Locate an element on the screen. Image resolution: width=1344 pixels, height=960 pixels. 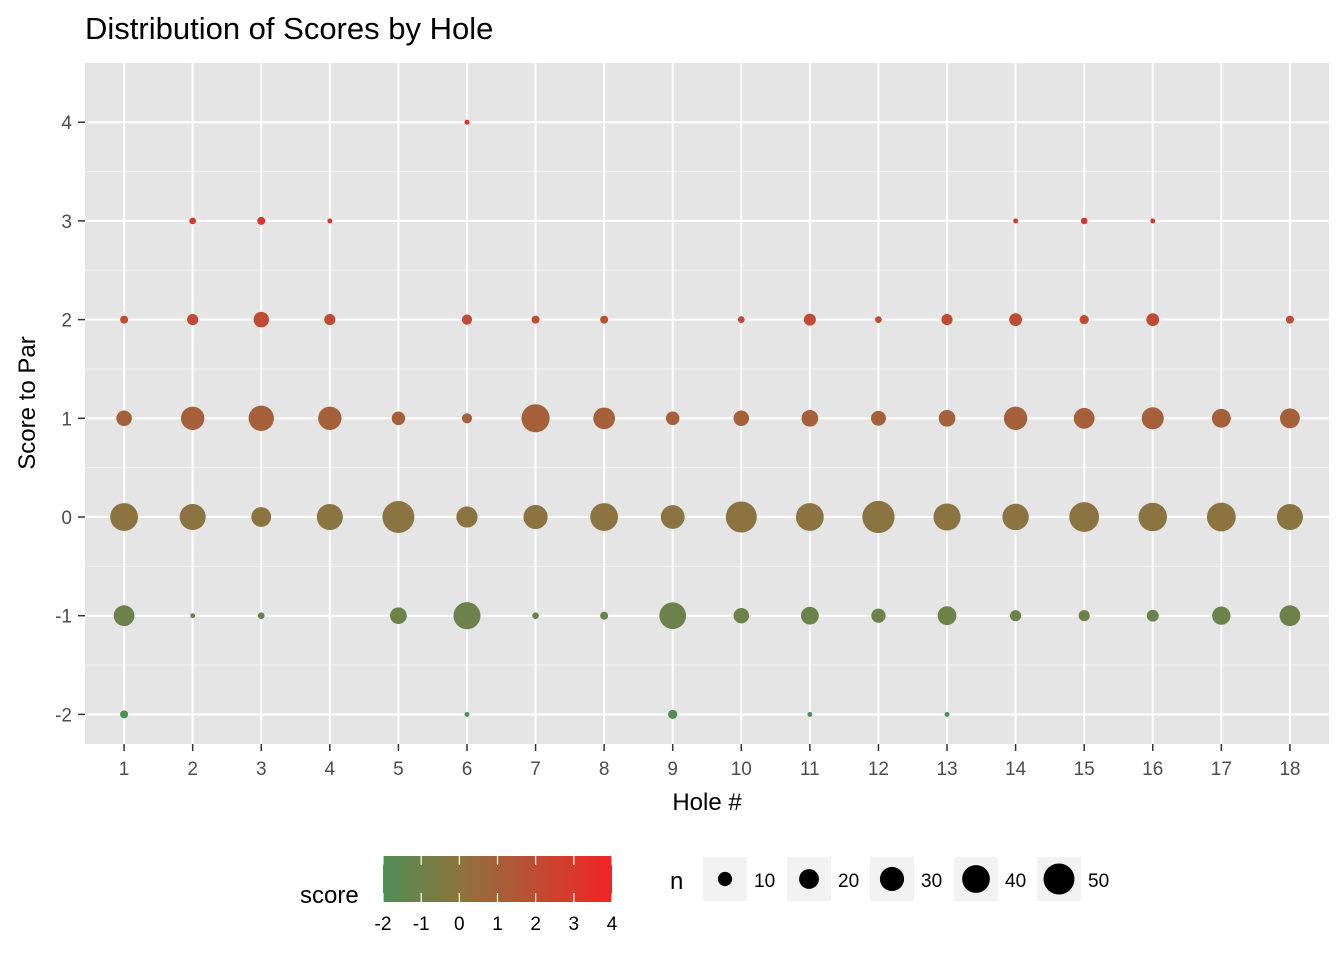
chart-title: Distribution of Scores by Hole is located at coordinates (289, 28).